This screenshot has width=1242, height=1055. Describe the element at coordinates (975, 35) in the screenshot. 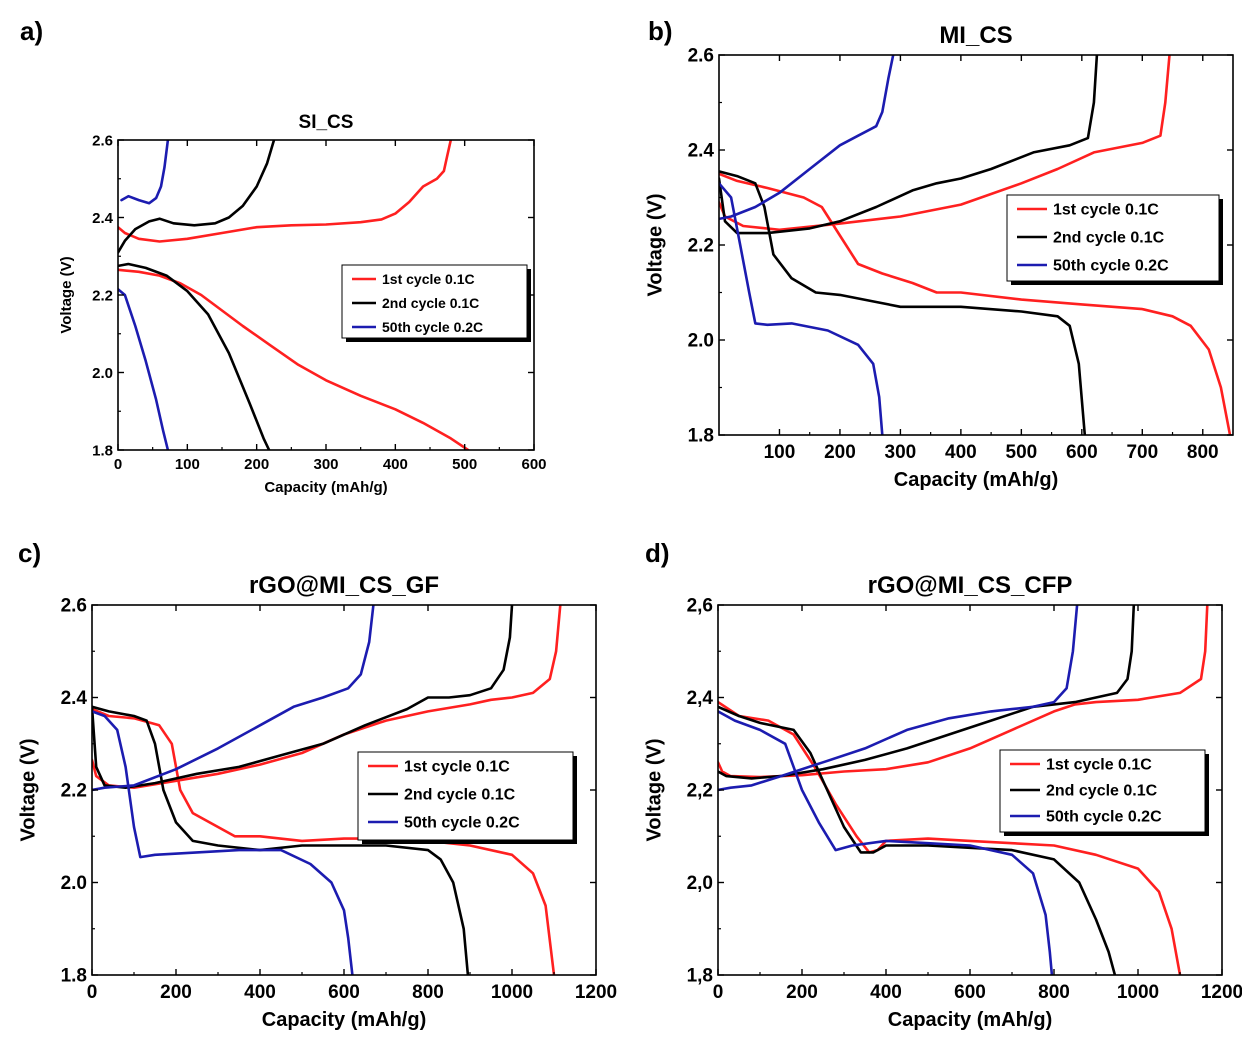

I see `chart-title: MI_CS` at that location.